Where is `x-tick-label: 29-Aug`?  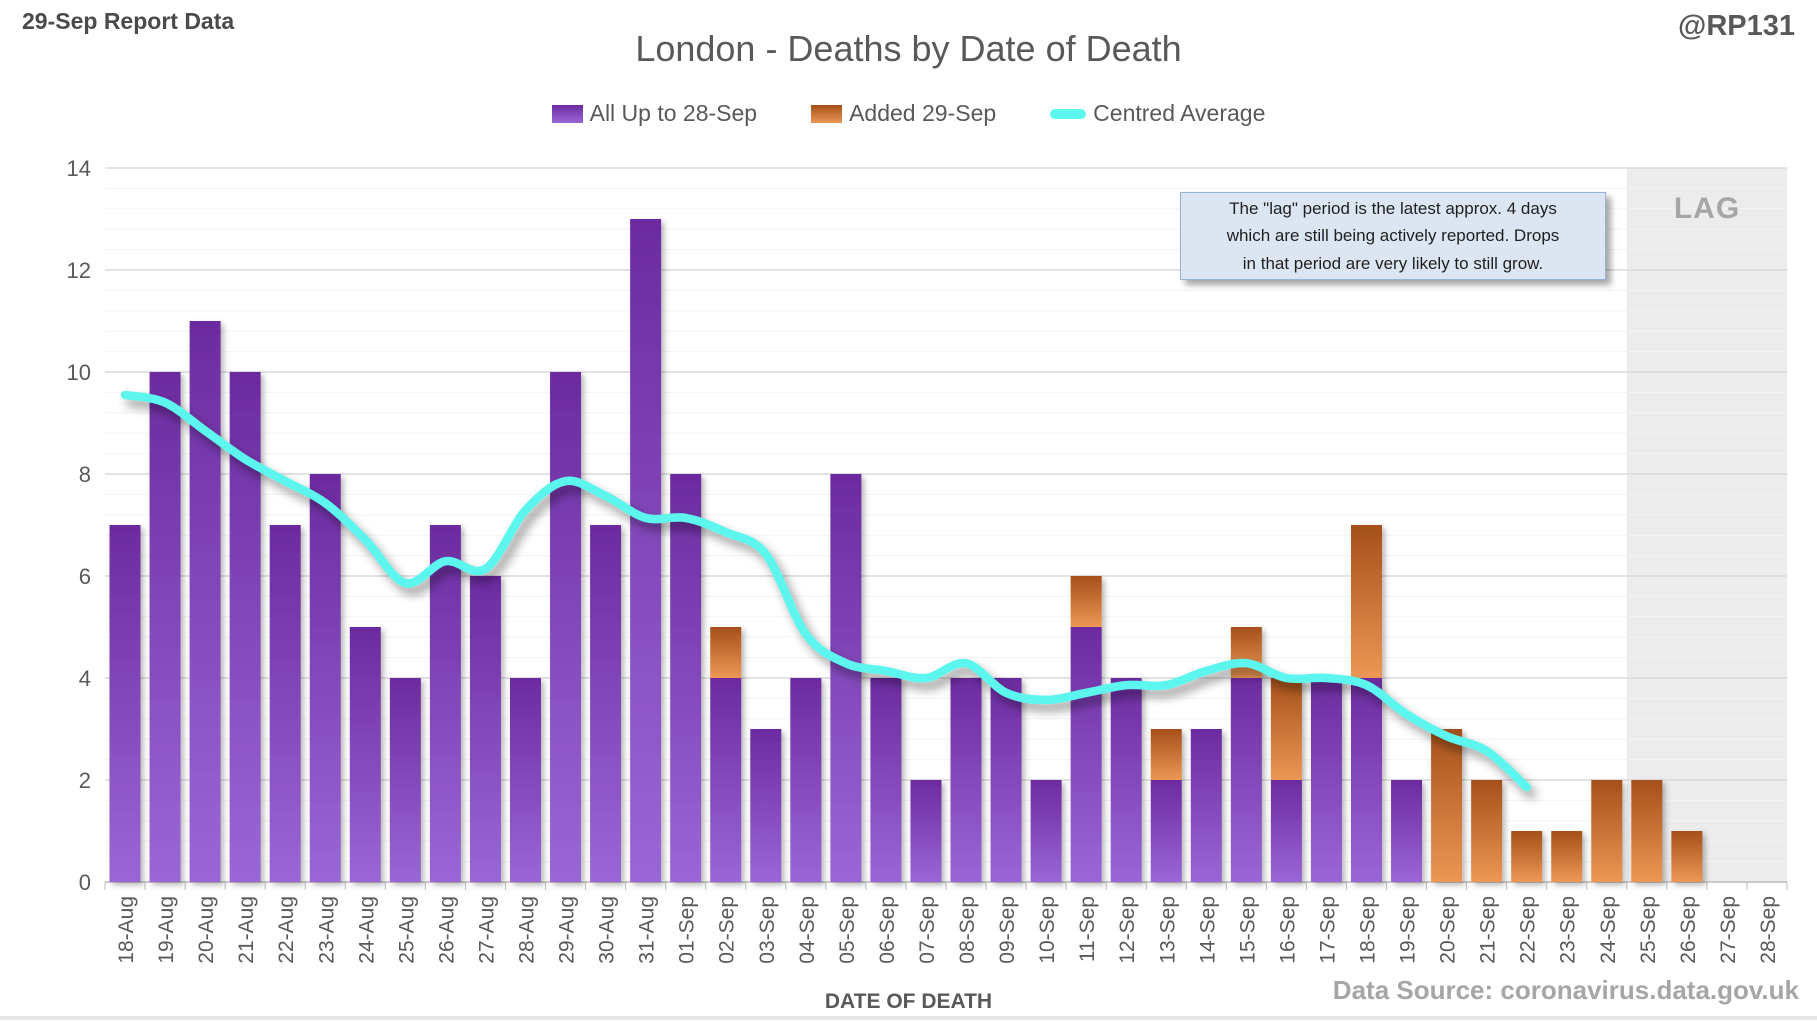 x-tick-label: 29-Aug is located at coordinates (567, 930).